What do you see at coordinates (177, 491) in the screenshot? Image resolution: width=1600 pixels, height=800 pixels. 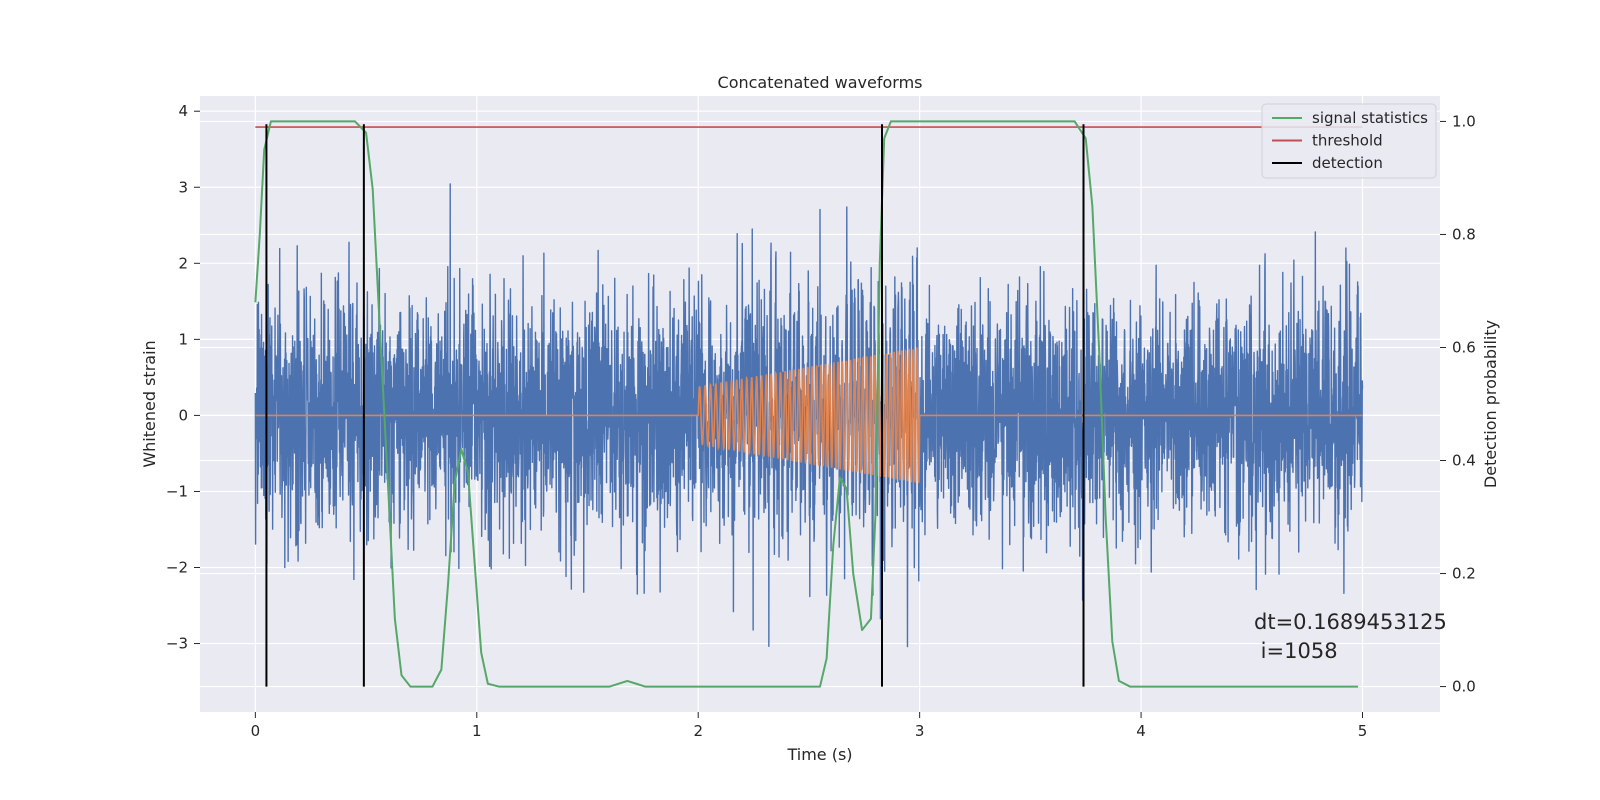 I see `y-tick-label-left: −1` at bounding box center [177, 491].